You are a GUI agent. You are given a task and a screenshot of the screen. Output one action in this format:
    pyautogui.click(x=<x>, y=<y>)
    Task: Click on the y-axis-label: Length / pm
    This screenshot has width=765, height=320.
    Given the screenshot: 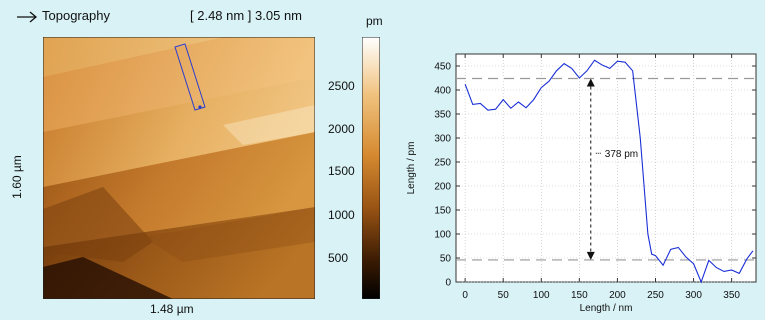 What is the action you would take?
    pyautogui.click(x=411, y=168)
    